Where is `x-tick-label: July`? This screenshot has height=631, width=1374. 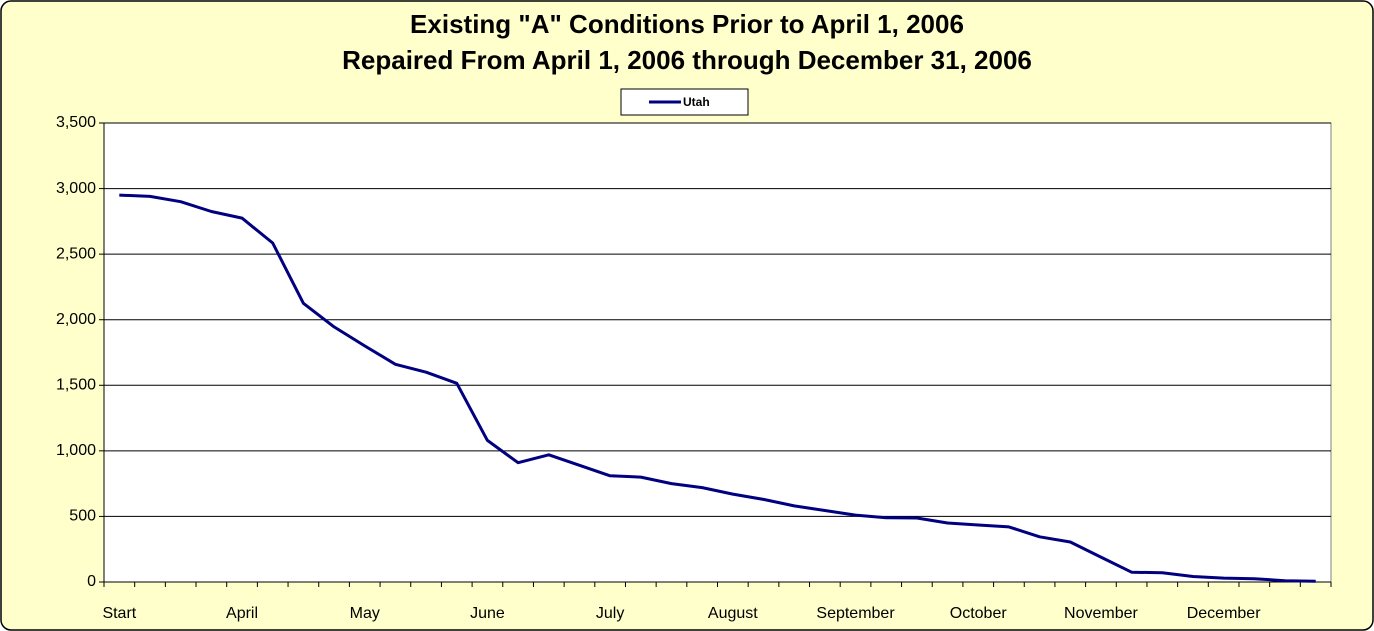 x-tick-label: July is located at coordinates (610, 613).